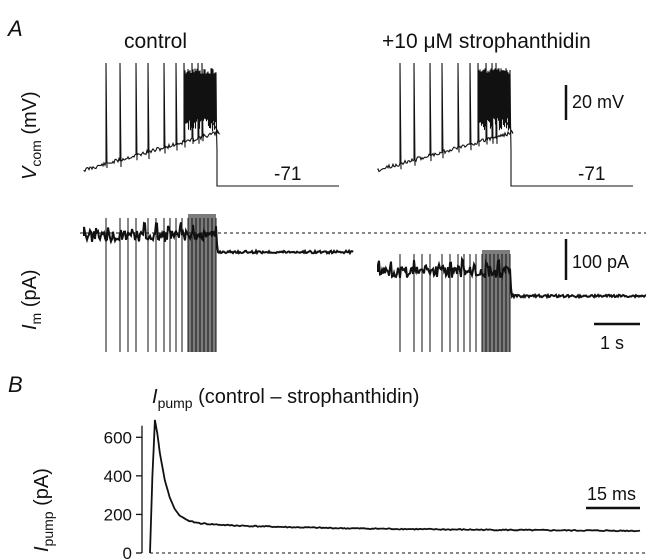 This screenshot has width=646, height=560. I want to click on panel-a-letter: A, so click(14, 28).